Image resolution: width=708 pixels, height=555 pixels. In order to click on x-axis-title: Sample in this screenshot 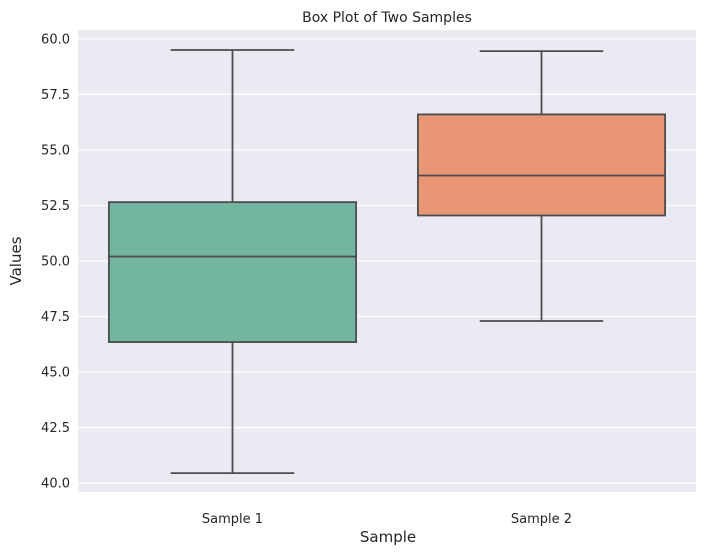, I will do `click(388, 537)`.